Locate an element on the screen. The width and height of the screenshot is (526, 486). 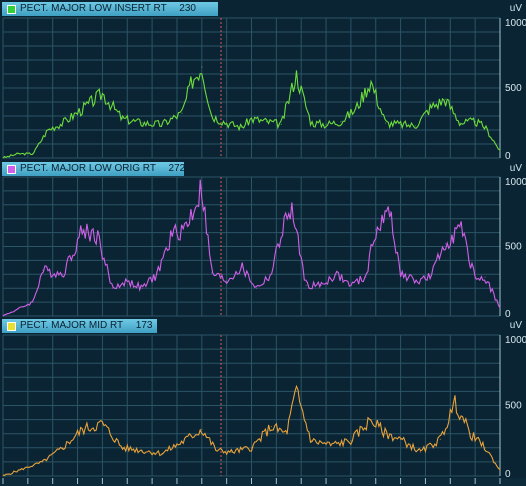
panel-title-mid: PECT. MAJOR MID RT 173 is located at coordinates (79, 326).